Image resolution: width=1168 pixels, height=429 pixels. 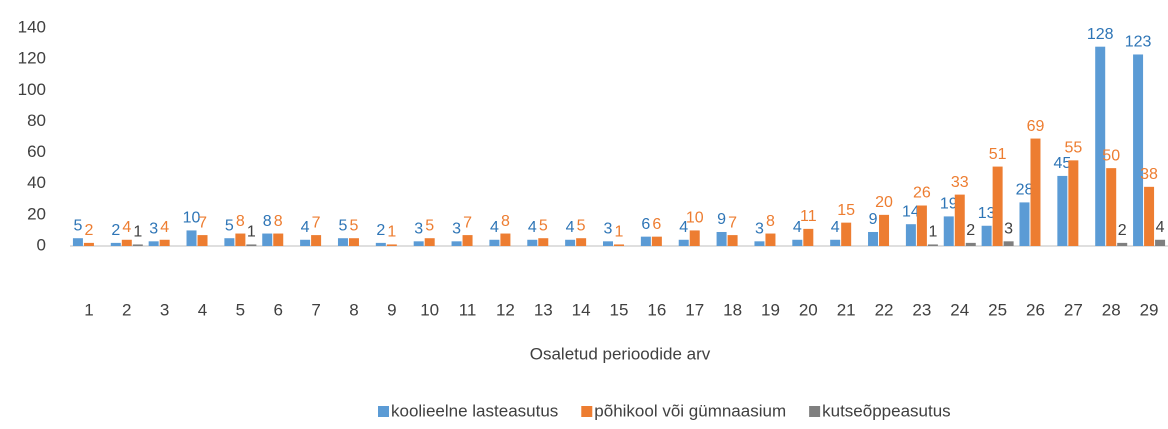 I want to click on x-tick-label: 1, so click(x=88, y=309).